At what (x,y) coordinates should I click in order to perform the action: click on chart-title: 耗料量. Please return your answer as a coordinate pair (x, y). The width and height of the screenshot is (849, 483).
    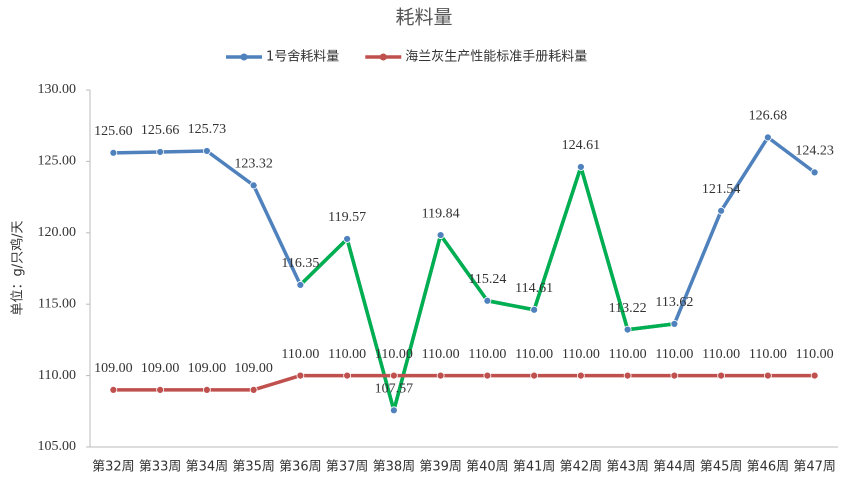
    Looking at the image, I should click on (423, 18).